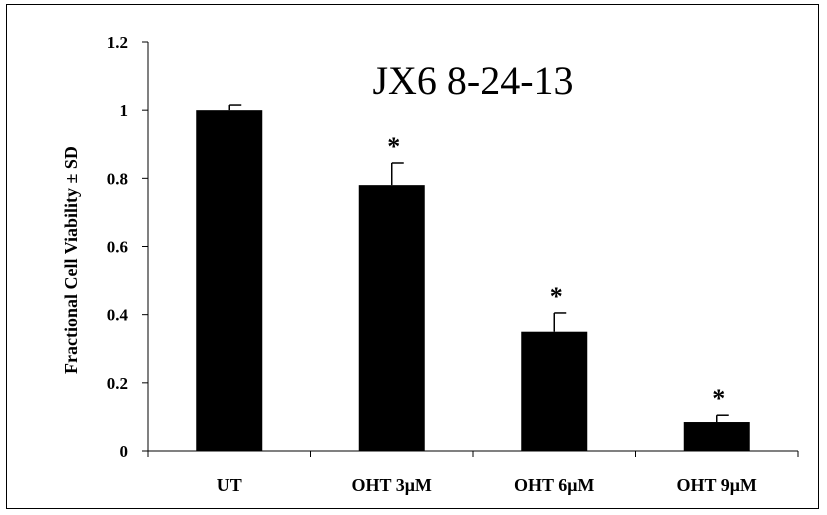 The height and width of the screenshot is (515, 827). Describe the element at coordinates (117, 42) in the screenshot. I see `y-tick-label: 1.2` at that location.